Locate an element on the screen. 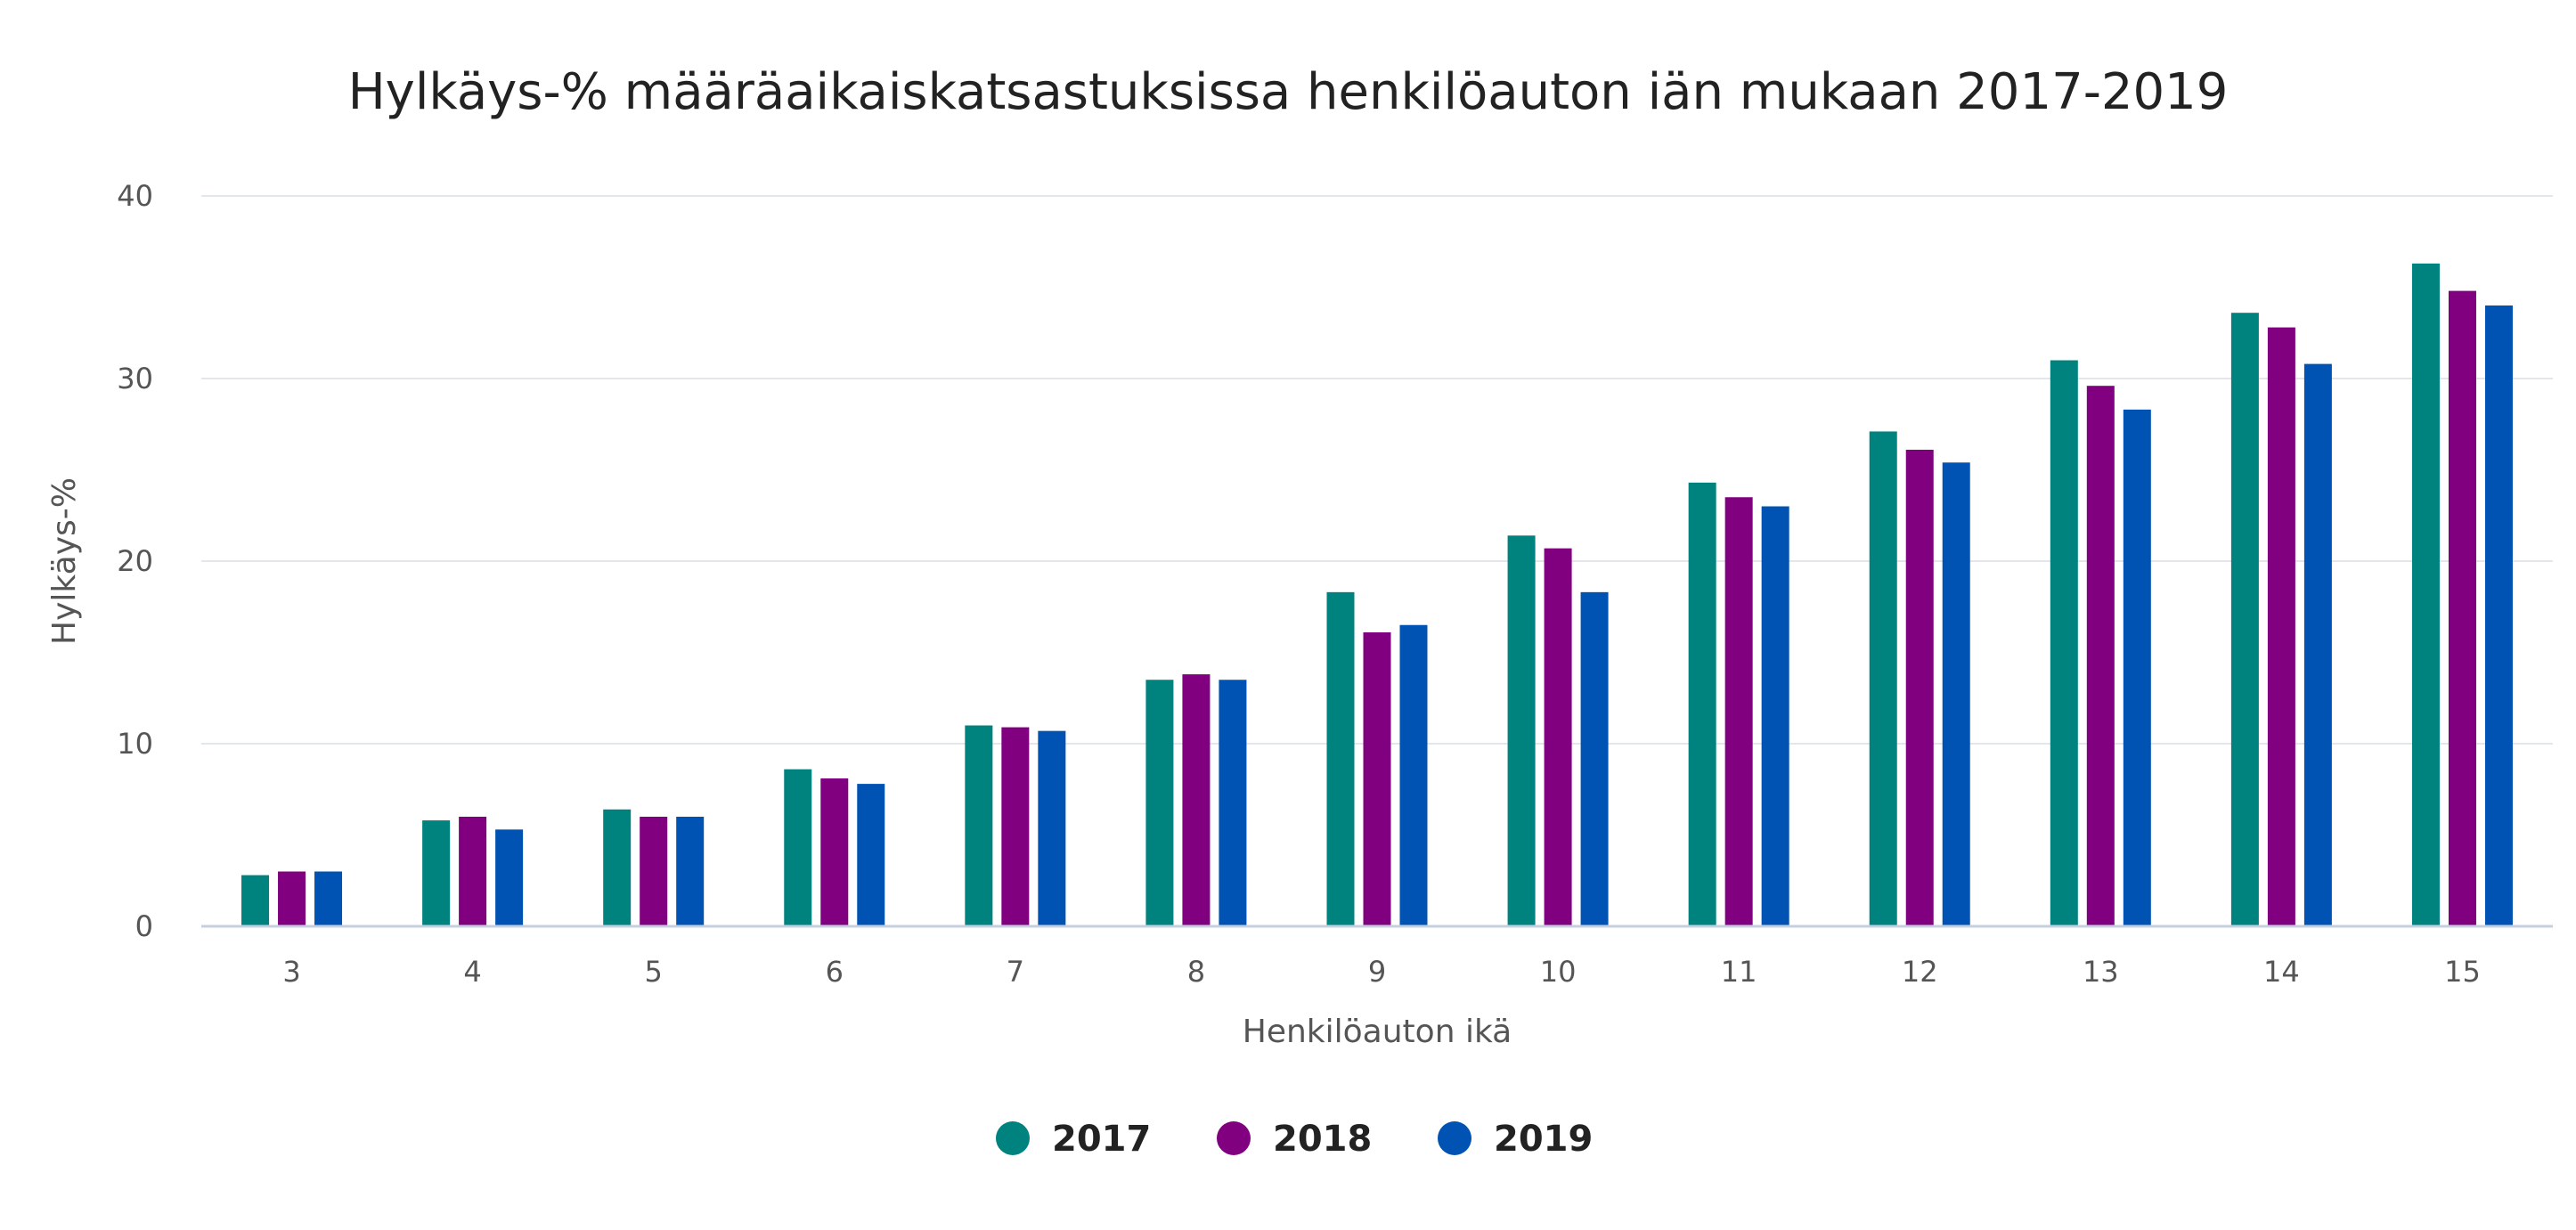 This screenshot has height=1230, width=2576. legend-label: 2017 is located at coordinates (1102, 1140).